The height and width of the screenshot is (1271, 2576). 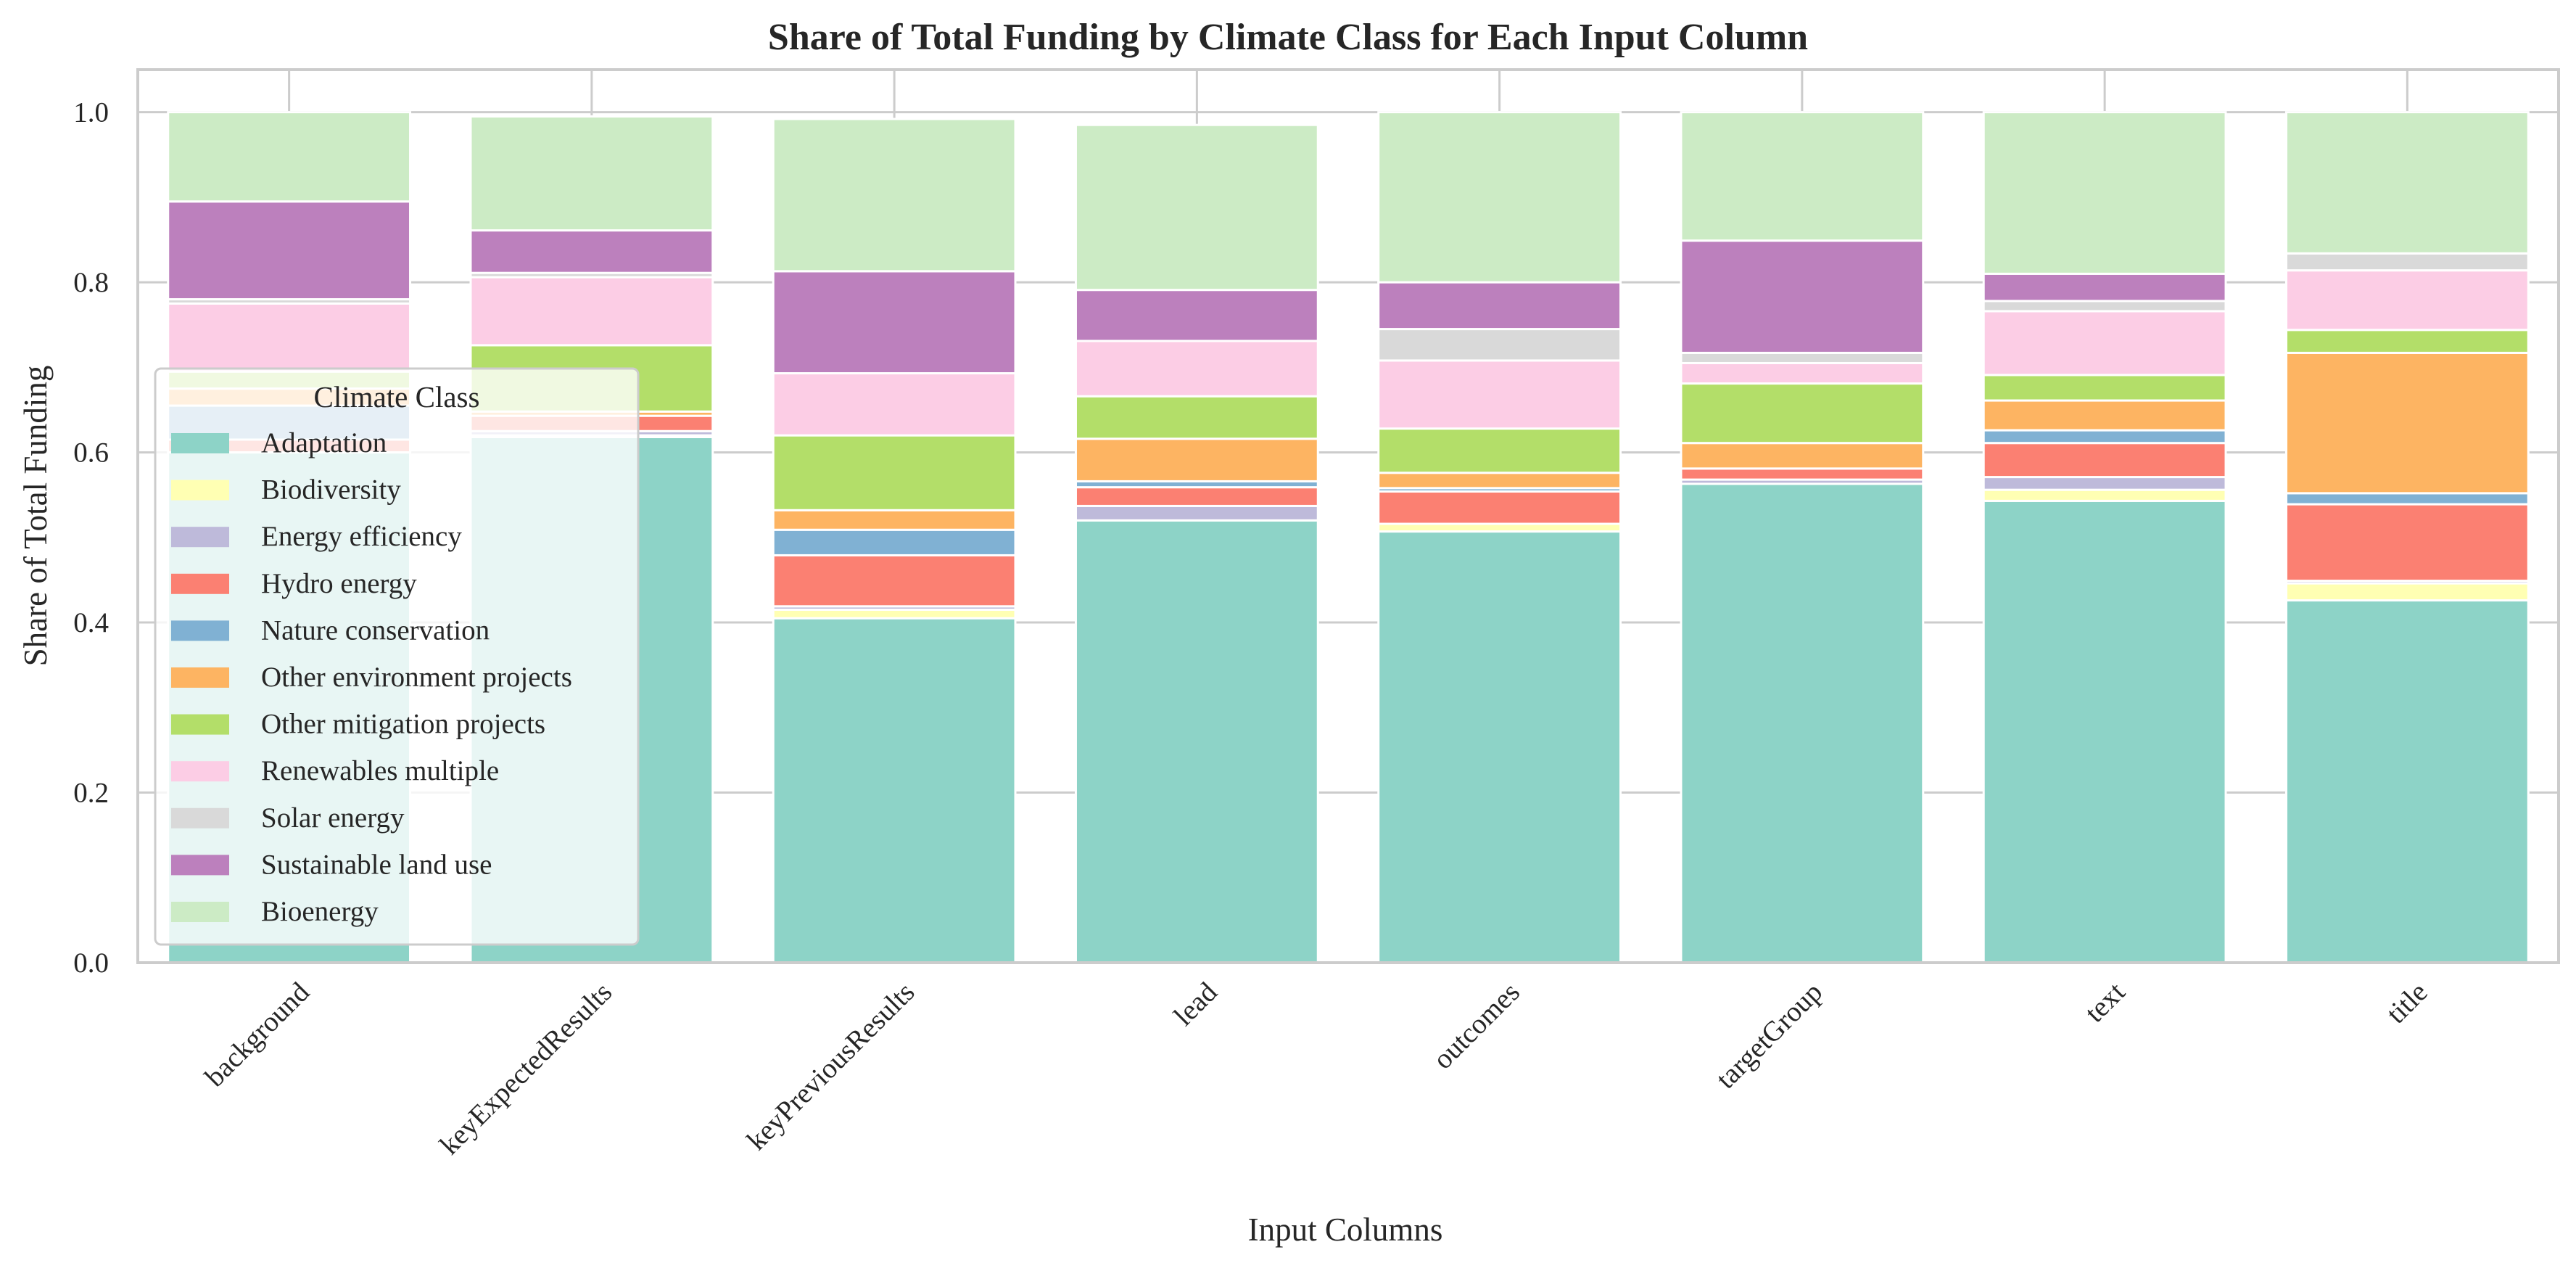 I want to click on bar-stack-lead, so click(x=1196, y=543).